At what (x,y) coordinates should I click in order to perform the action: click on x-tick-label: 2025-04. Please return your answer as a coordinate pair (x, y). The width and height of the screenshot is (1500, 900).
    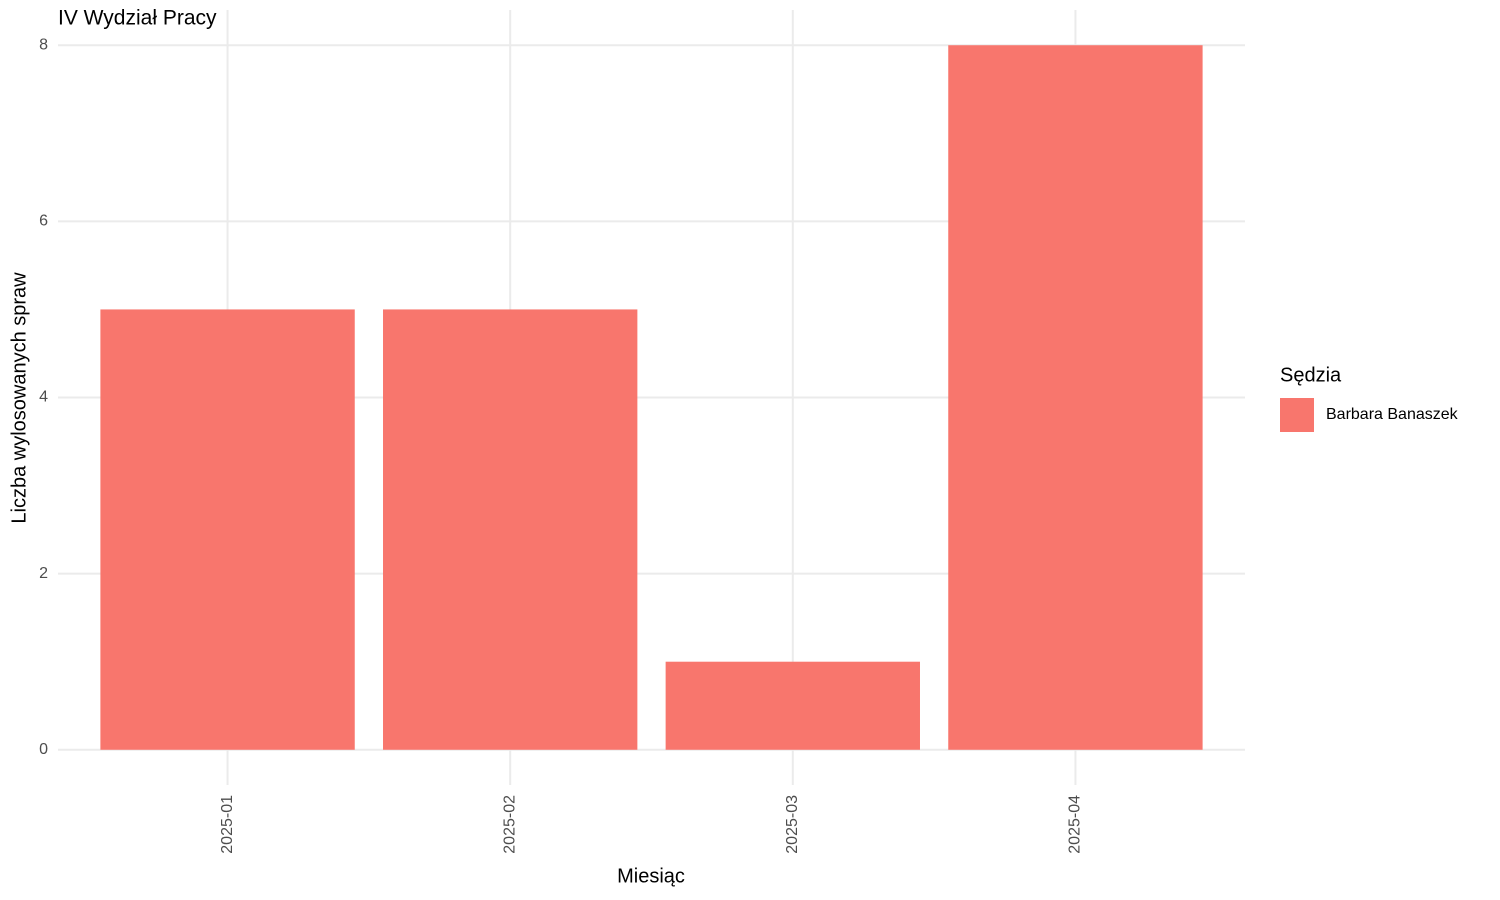
    Looking at the image, I should click on (1075, 824).